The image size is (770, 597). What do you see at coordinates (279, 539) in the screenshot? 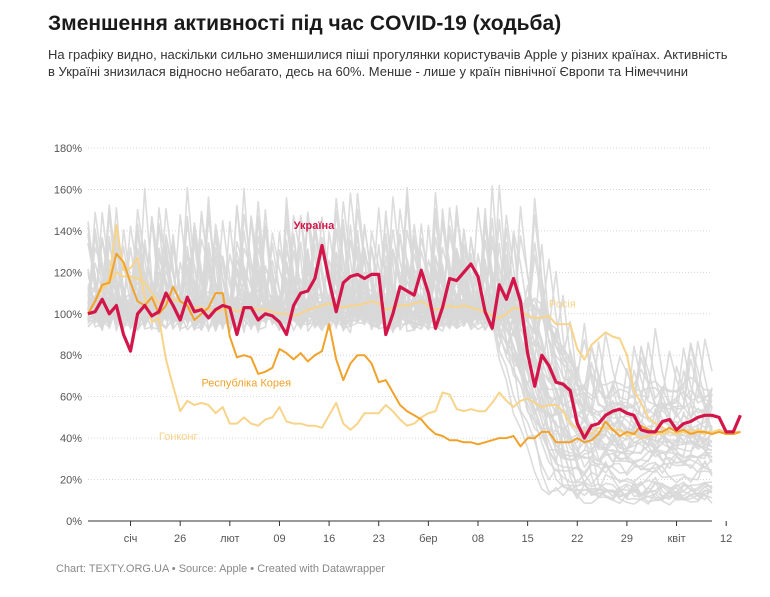
I see `x-tick-label: 09` at bounding box center [279, 539].